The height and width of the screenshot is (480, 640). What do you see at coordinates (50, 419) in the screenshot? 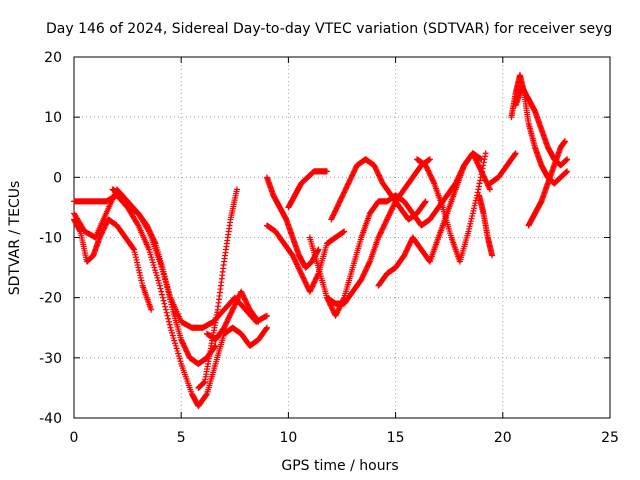
I see `y-tick-label: -40` at bounding box center [50, 419].